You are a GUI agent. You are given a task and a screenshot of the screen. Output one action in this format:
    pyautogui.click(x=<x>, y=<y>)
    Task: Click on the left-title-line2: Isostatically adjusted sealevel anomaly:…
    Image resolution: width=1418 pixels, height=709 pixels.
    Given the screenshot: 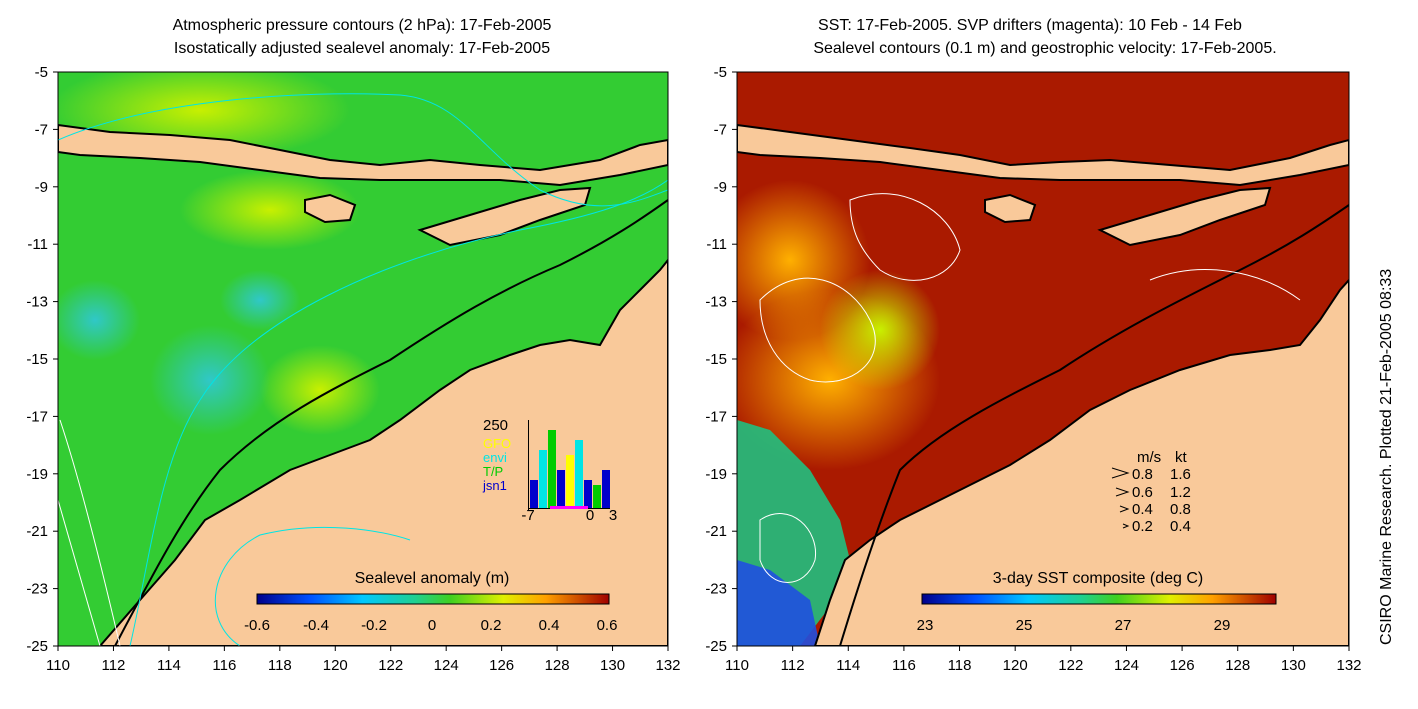 What is the action you would take?
    pyautogui.click(x=362, y=48)
    